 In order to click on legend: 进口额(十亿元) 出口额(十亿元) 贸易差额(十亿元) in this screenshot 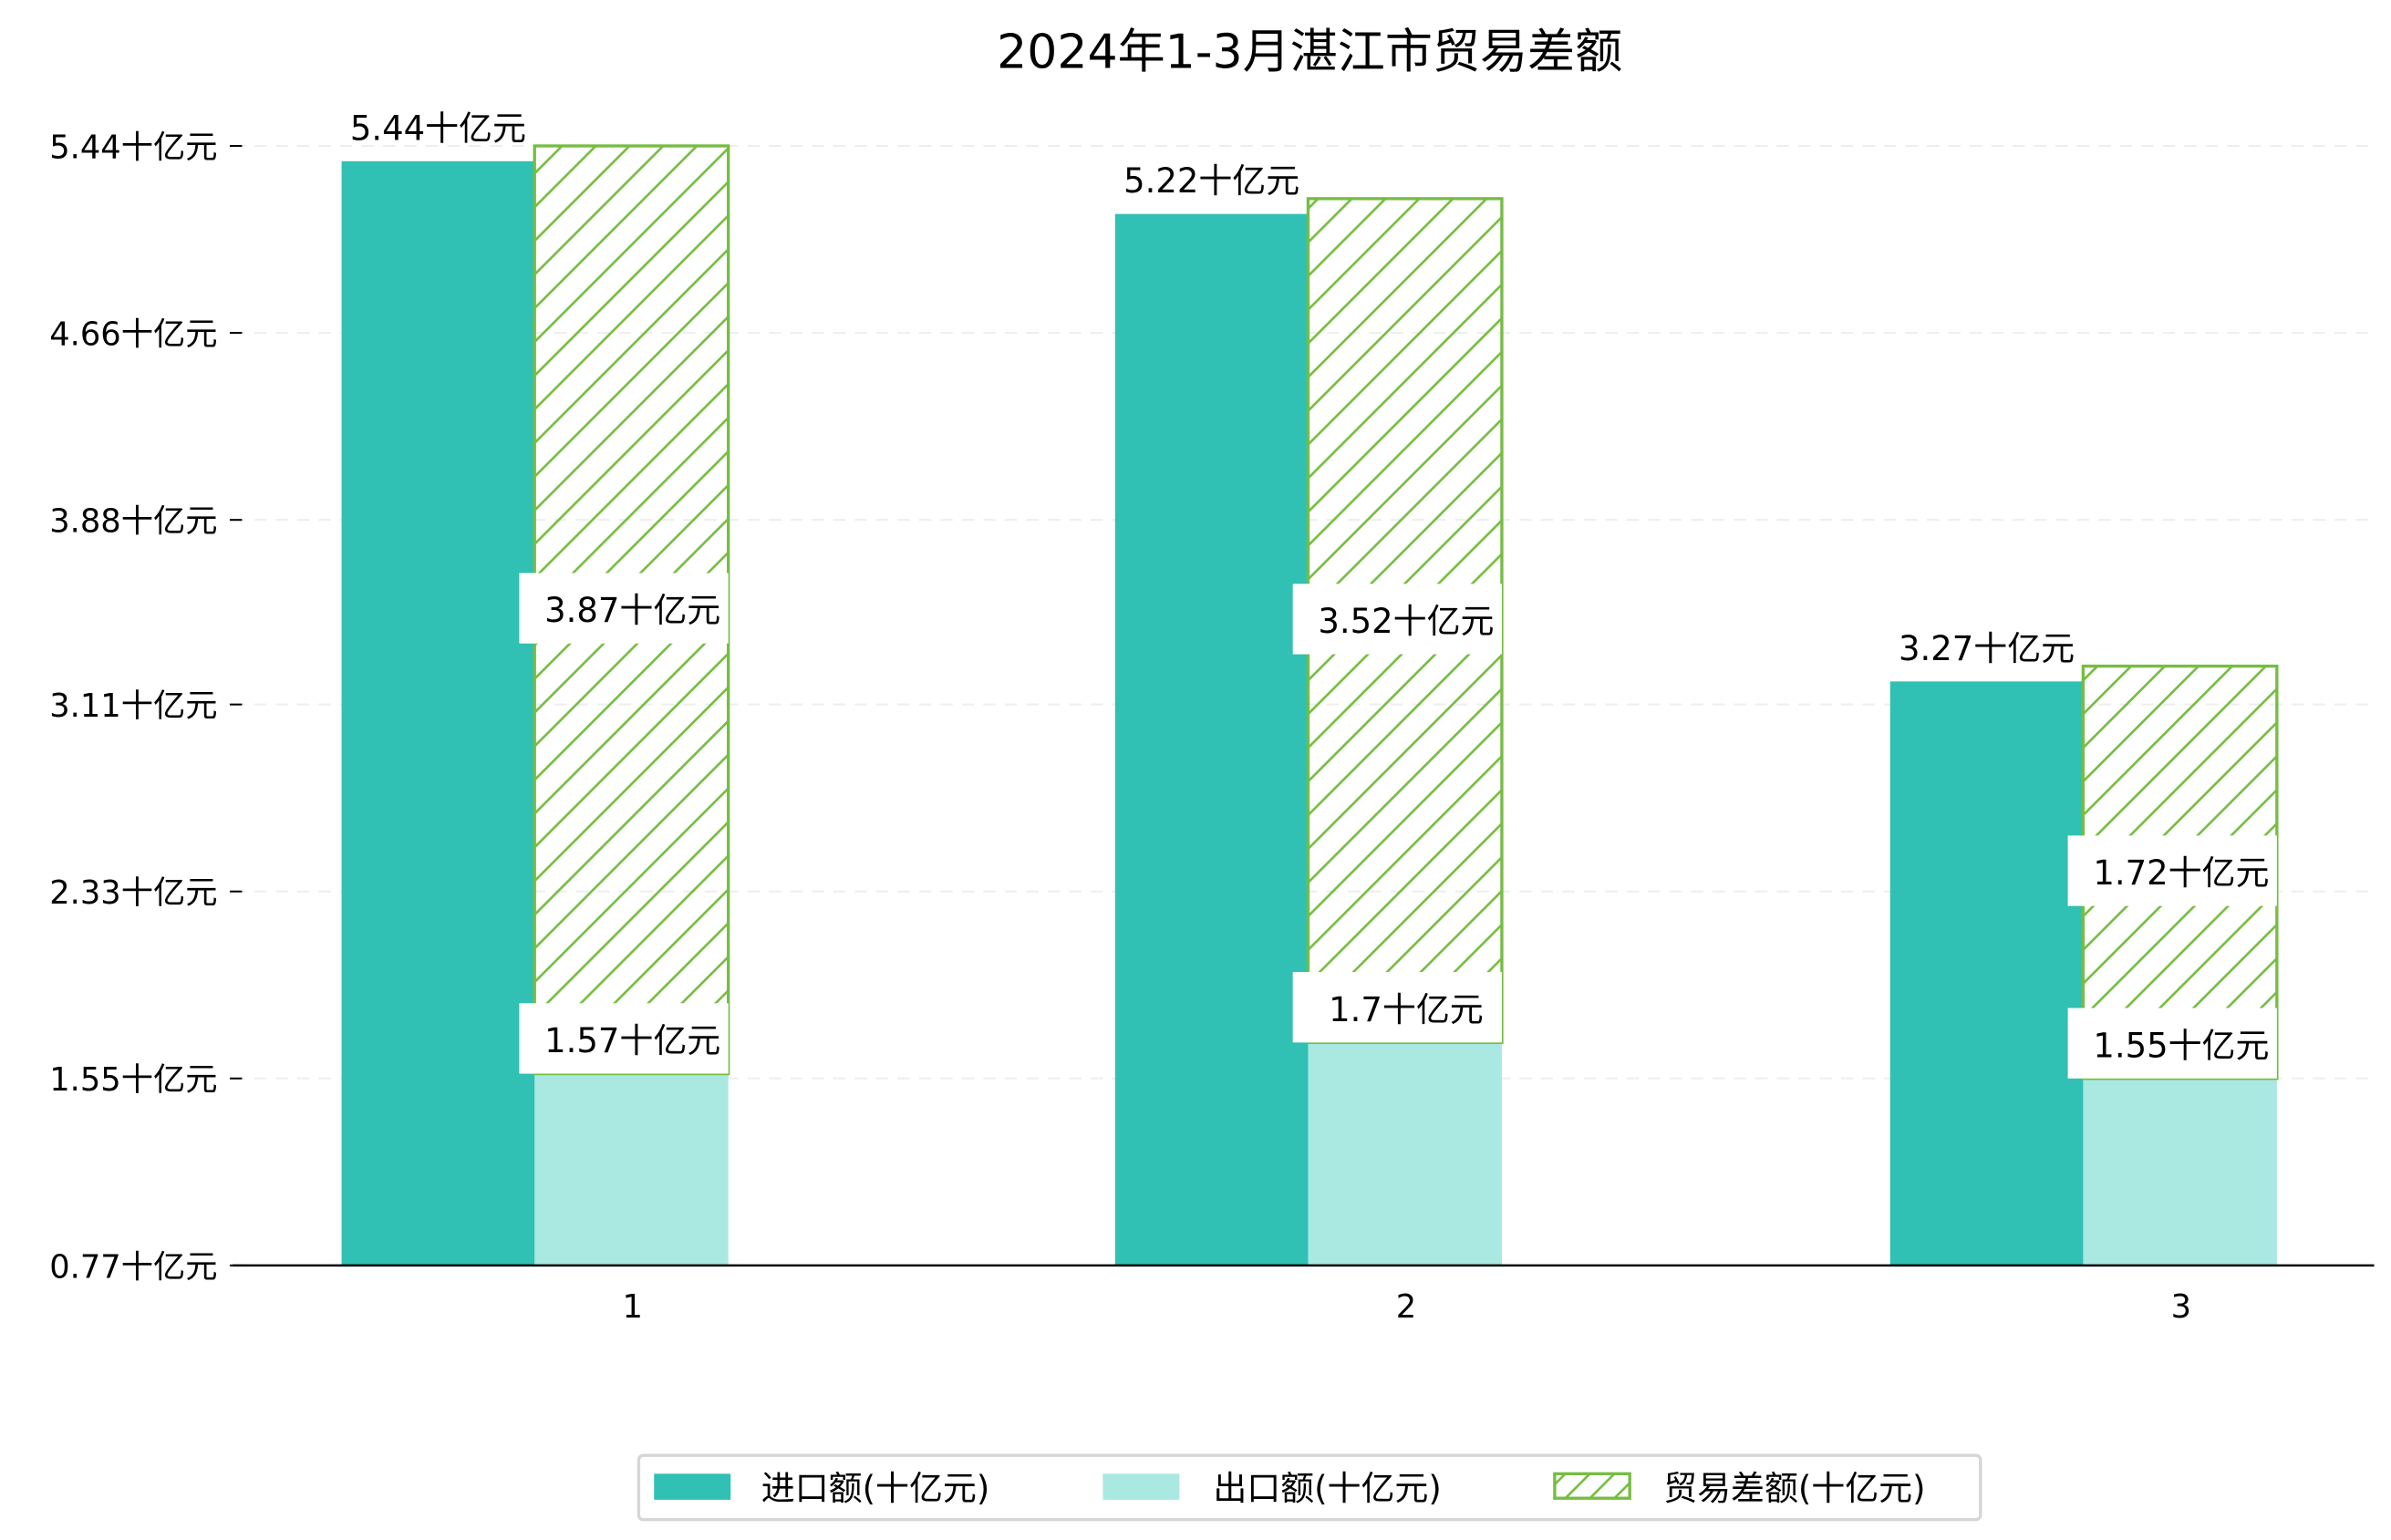, I will do `click(1310, 1487)`.